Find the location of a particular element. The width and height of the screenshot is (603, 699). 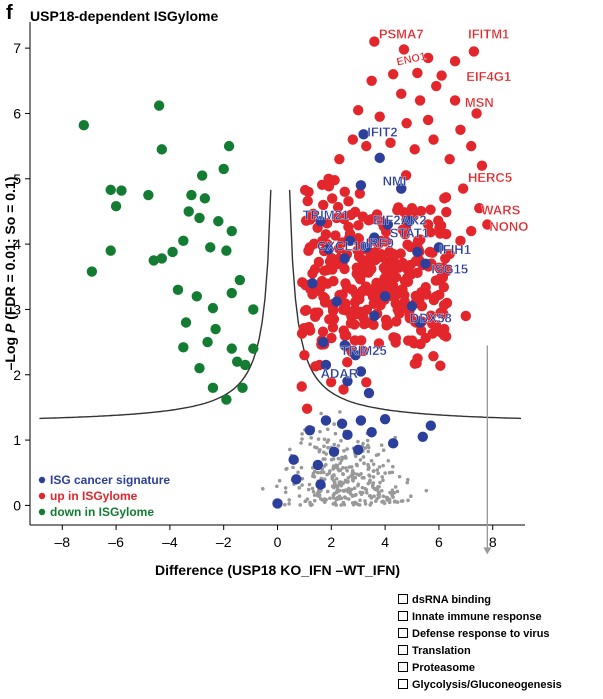

gene-label: ENO1 is located at coordinates (411, 60).